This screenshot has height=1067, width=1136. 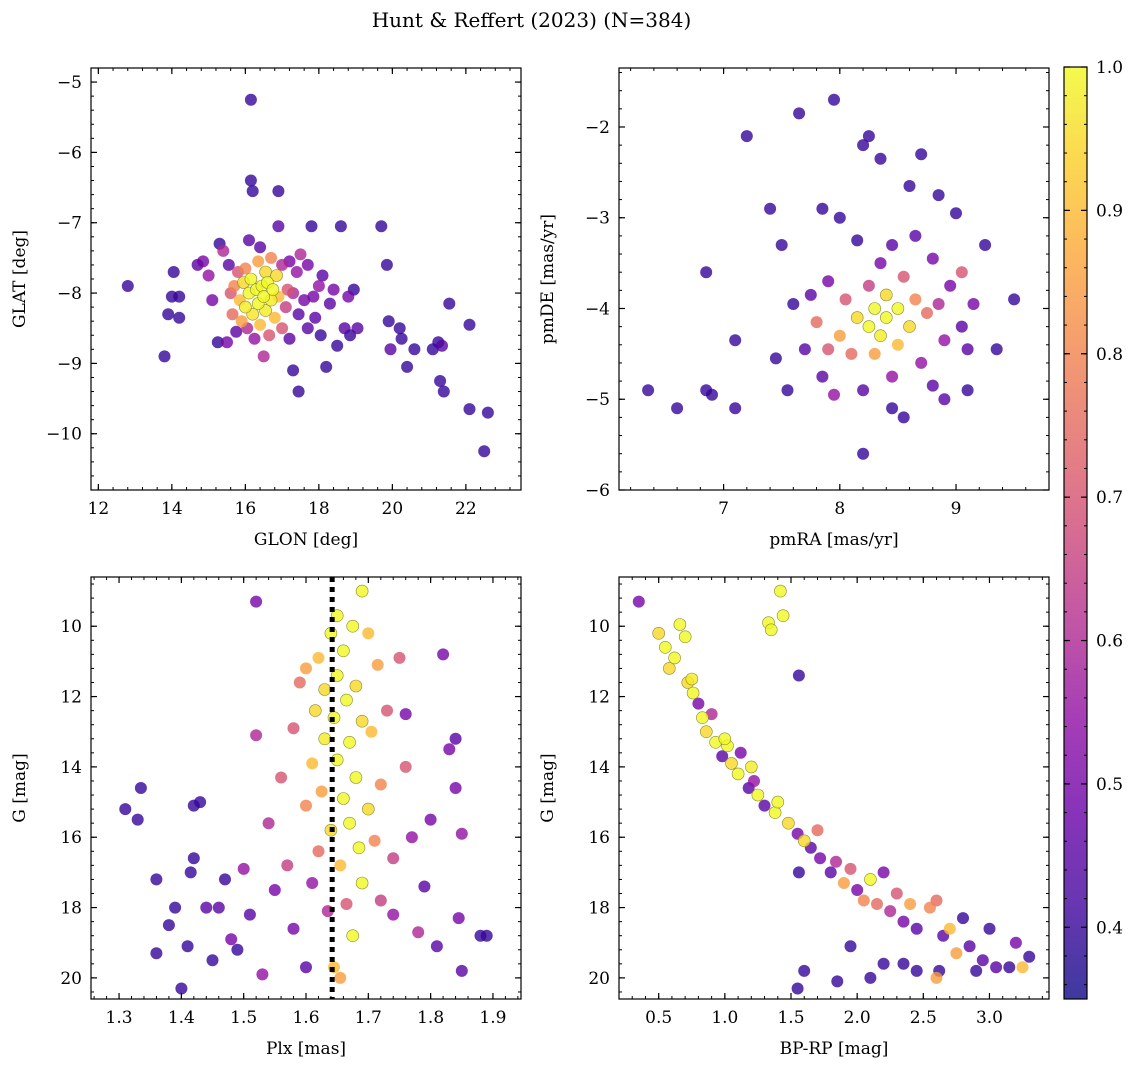 I want to click on colorbar-frame, so click(x=1075, y=533).